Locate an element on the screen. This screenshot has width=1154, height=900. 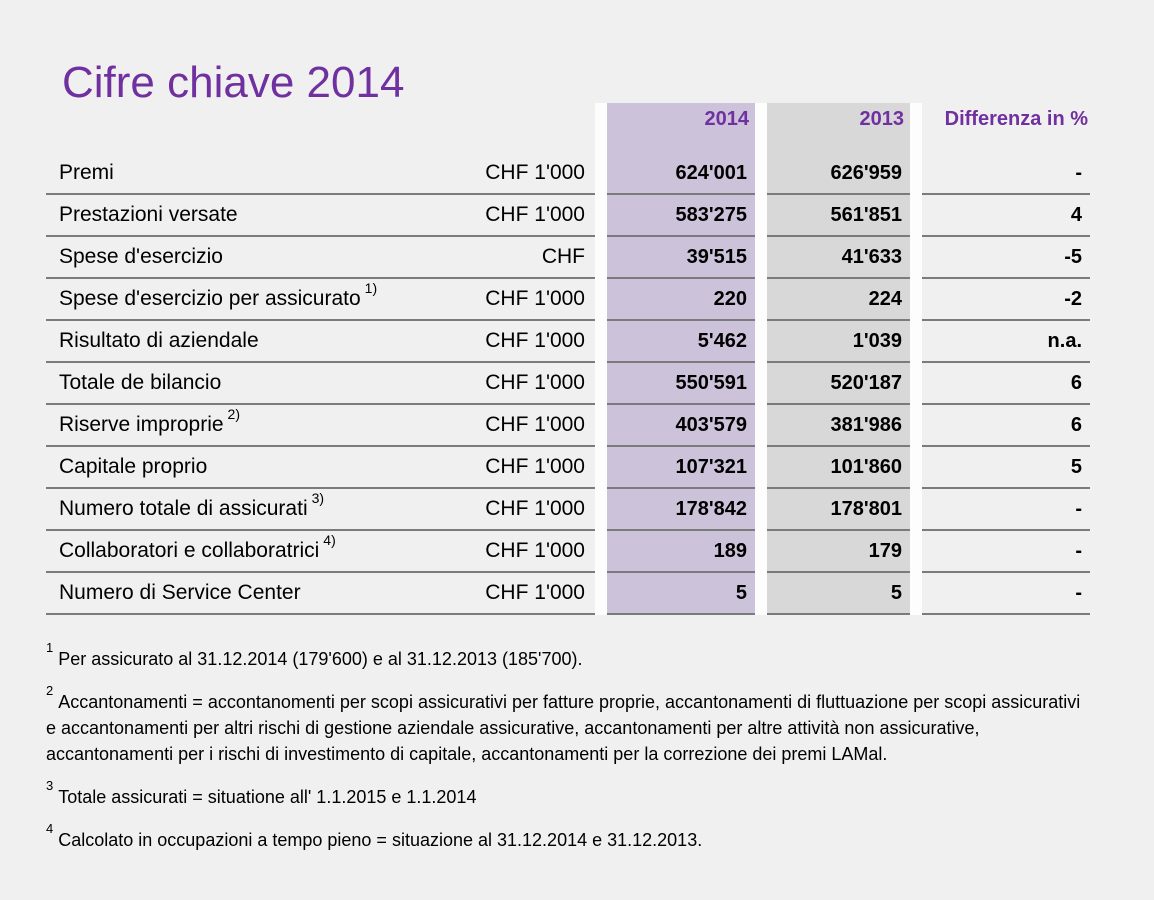
row-label: Capitale proprio is located at coordinates (133, 466).